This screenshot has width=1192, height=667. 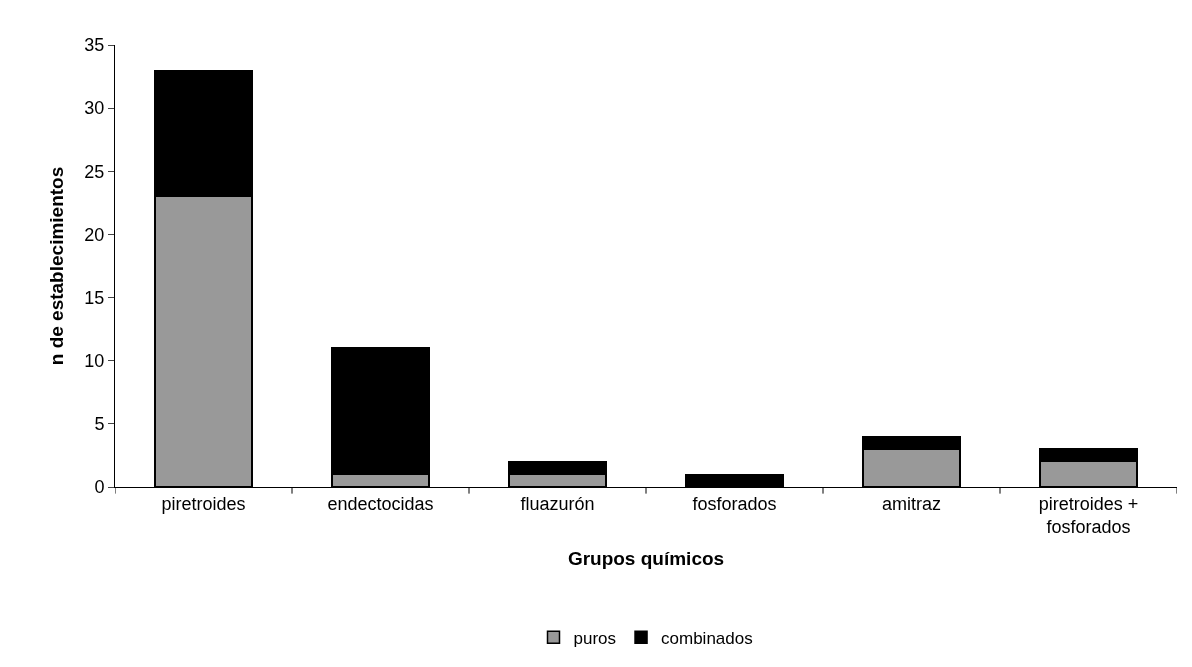 I want to click on legend-label: combinados, so click(x=707, y=638).